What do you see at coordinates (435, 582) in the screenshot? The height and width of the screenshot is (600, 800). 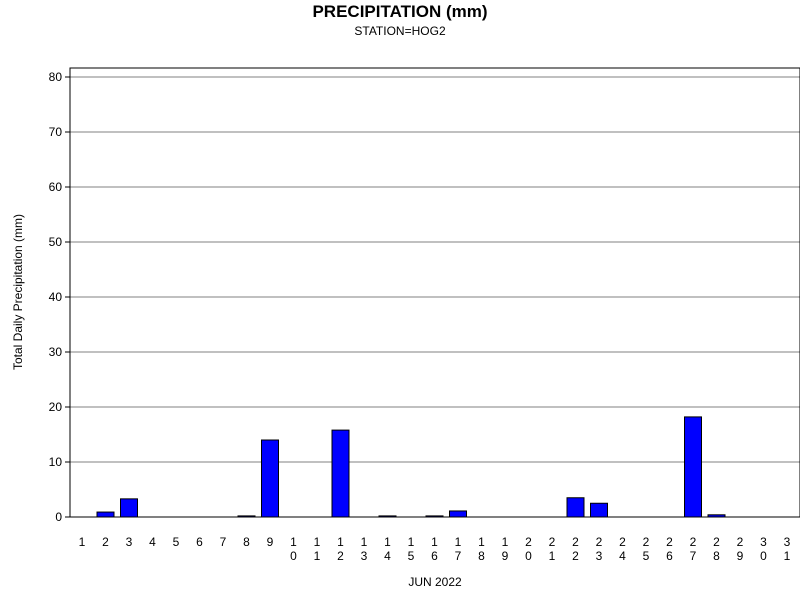 I see `x-axis-label: JUN 2022` at bounding box center [435, 582].